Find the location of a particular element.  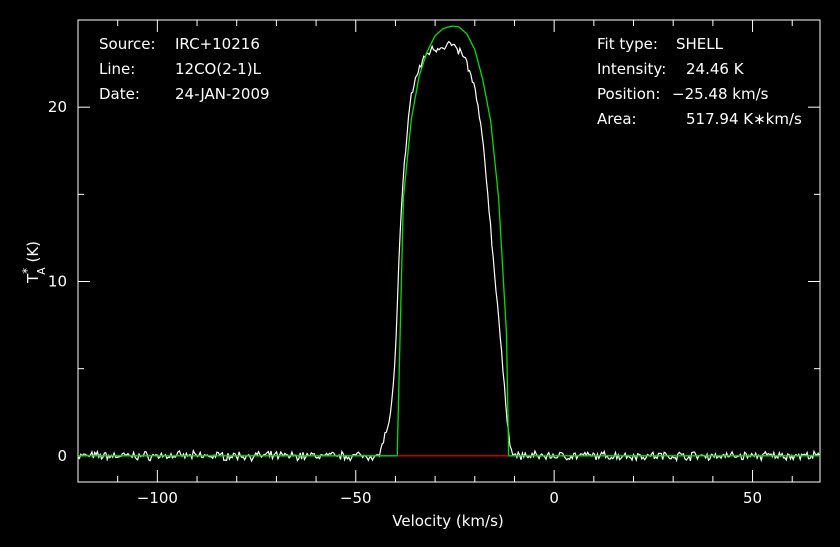

y-tick-label: 20 is located at coordinates (57, 107).